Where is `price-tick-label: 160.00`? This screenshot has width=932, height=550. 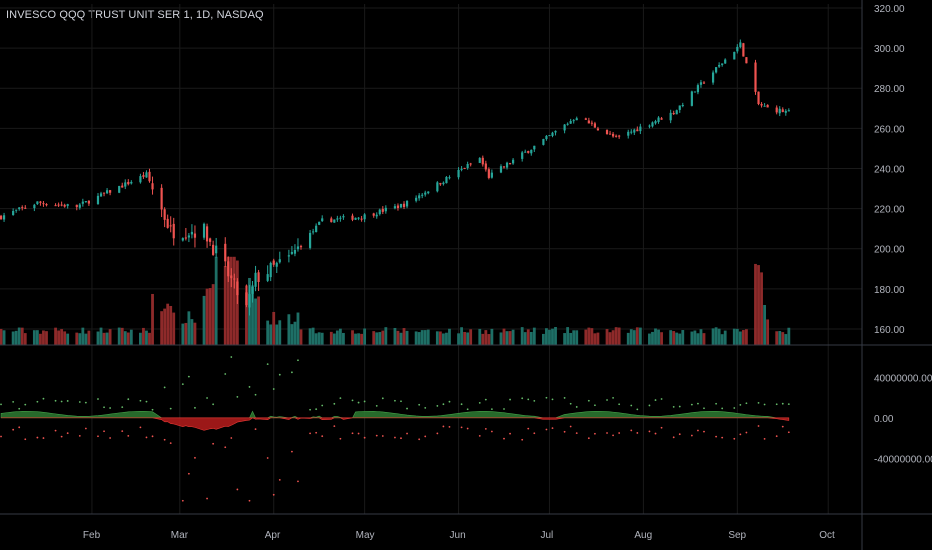
price-tick-label: 160.00 is located at coordinates (889, 330).